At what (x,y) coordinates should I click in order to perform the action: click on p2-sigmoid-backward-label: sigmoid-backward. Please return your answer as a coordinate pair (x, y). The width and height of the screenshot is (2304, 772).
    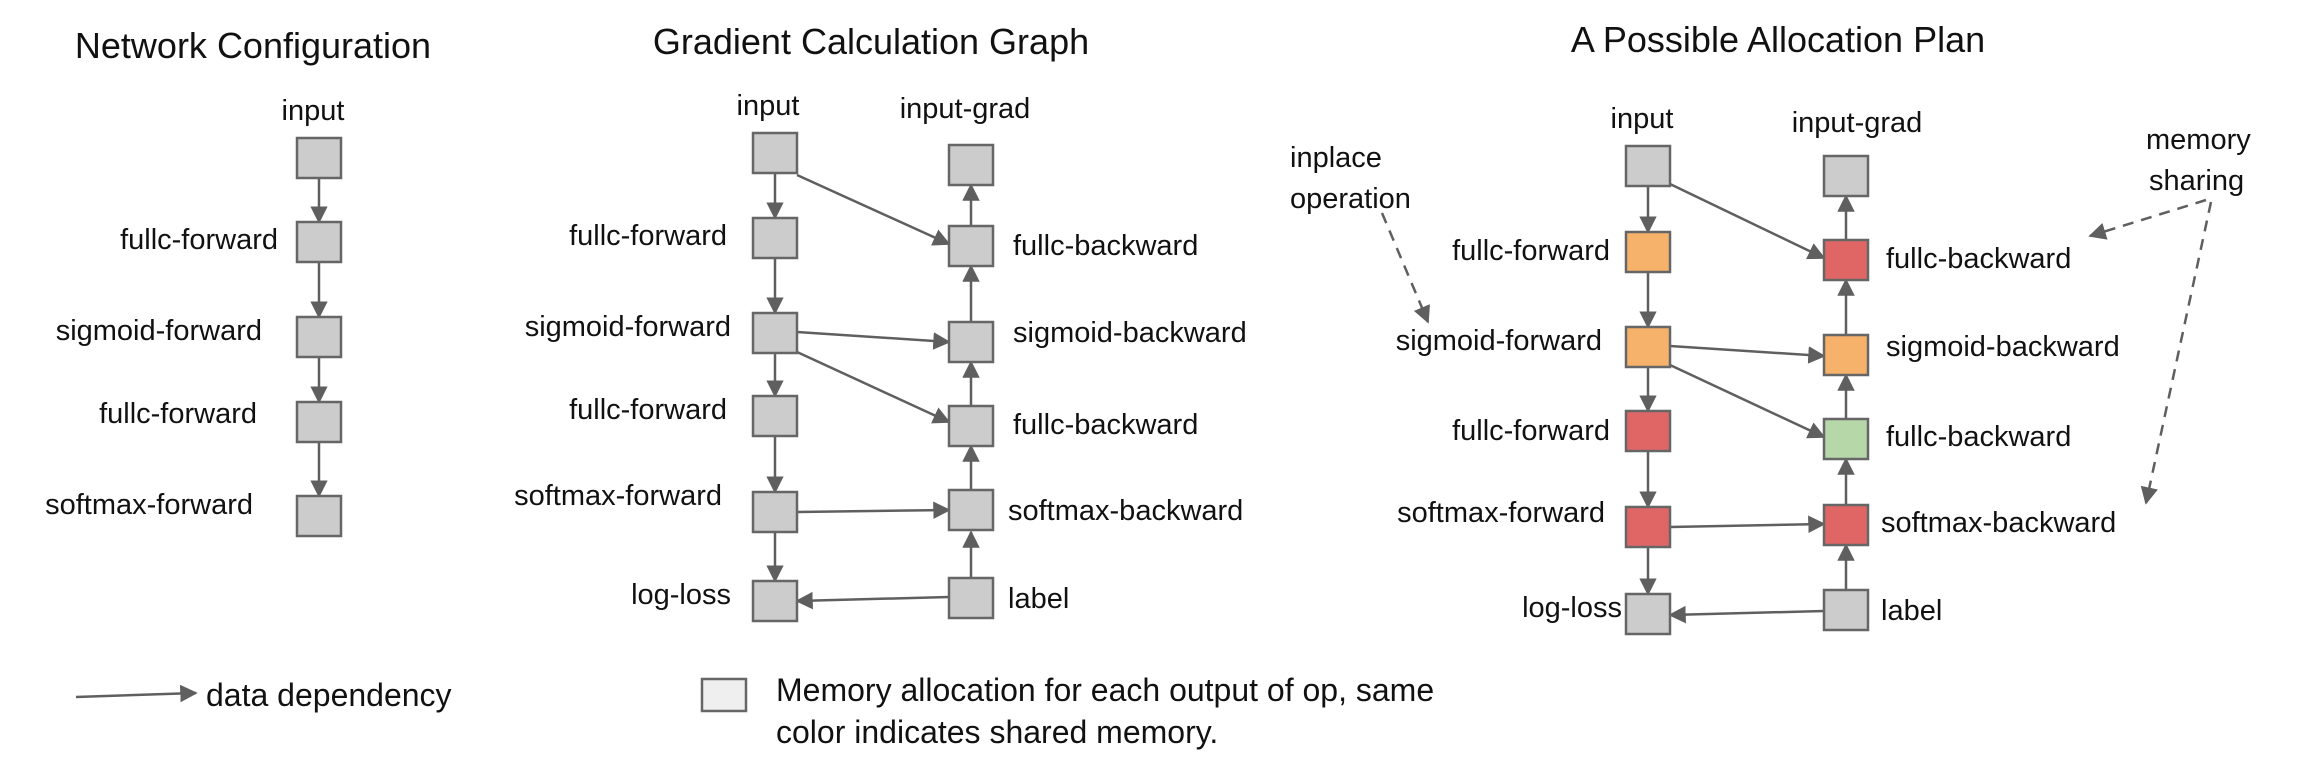
    Looking at the image, I should click on (1130, 333).